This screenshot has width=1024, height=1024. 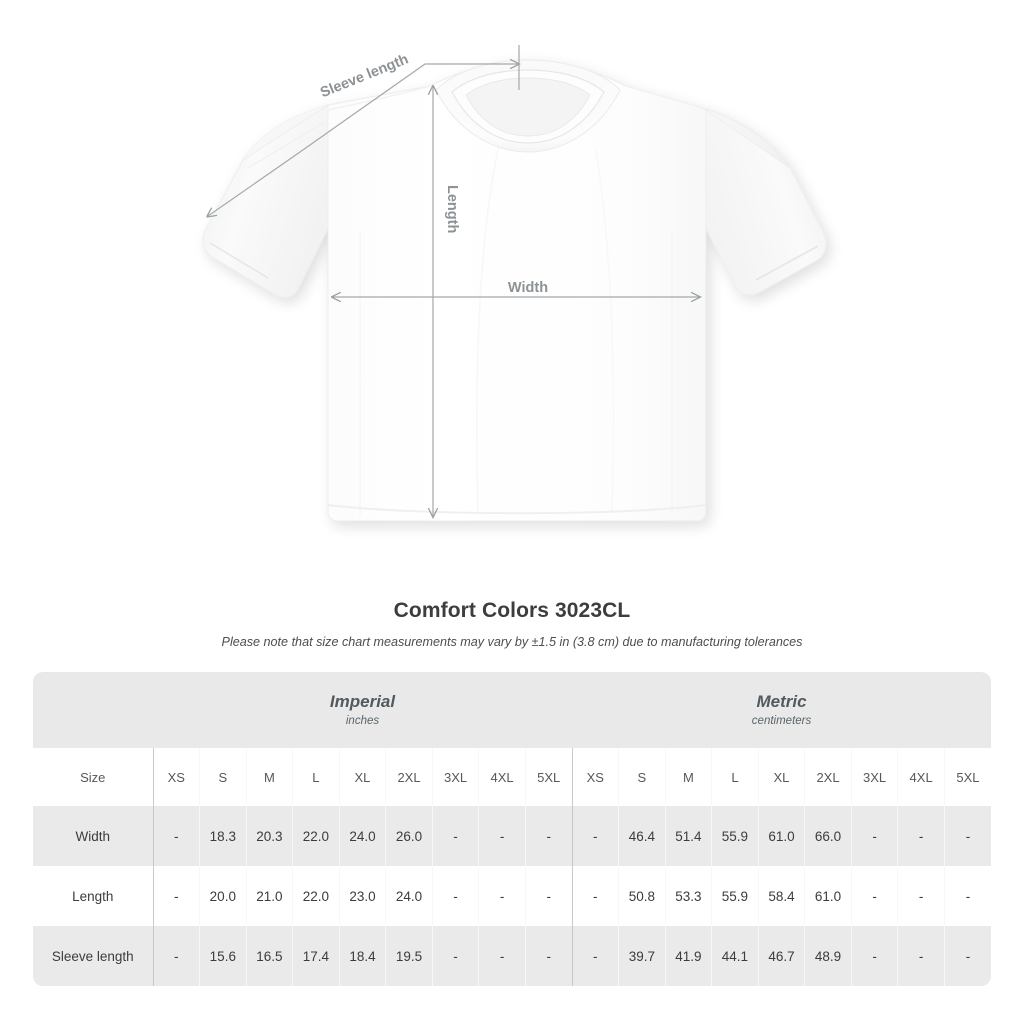 What do you see at coordinates (223, 956) in the screenshot?
I see `cell-sleeve-length-imperial-s: 15.6` at bounding box center [223, 956].